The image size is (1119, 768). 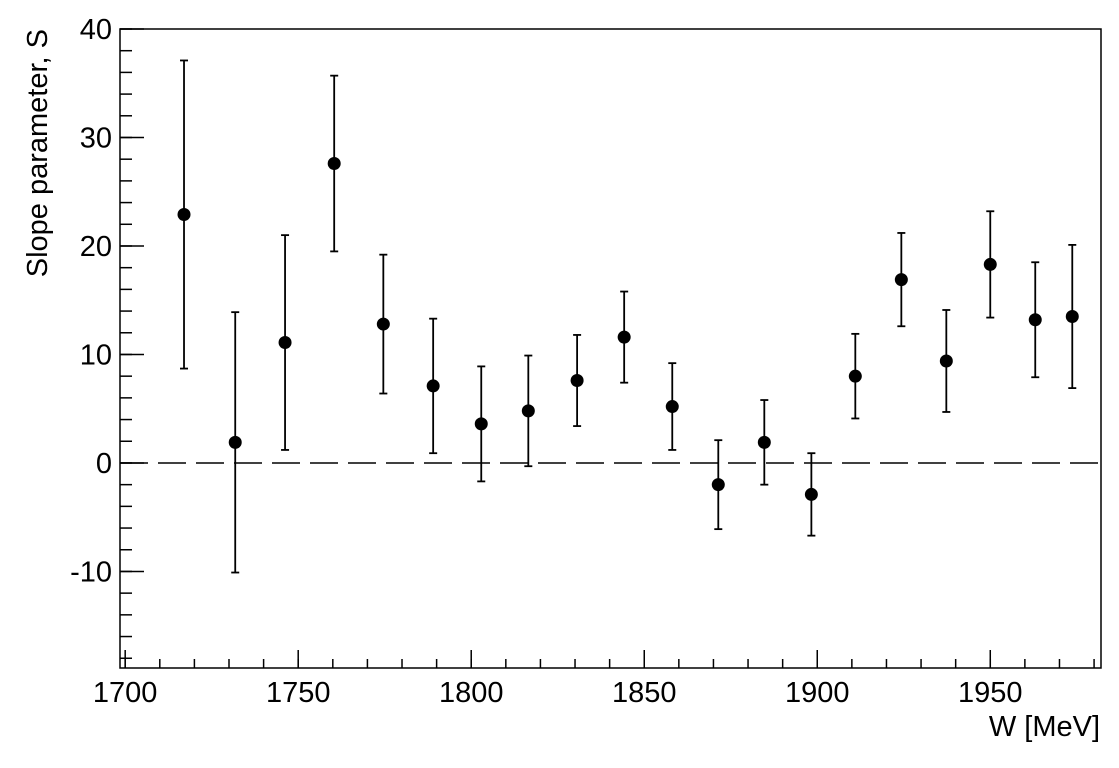 I want to click on y-tick-label: -10, so click(x=91, y=572).